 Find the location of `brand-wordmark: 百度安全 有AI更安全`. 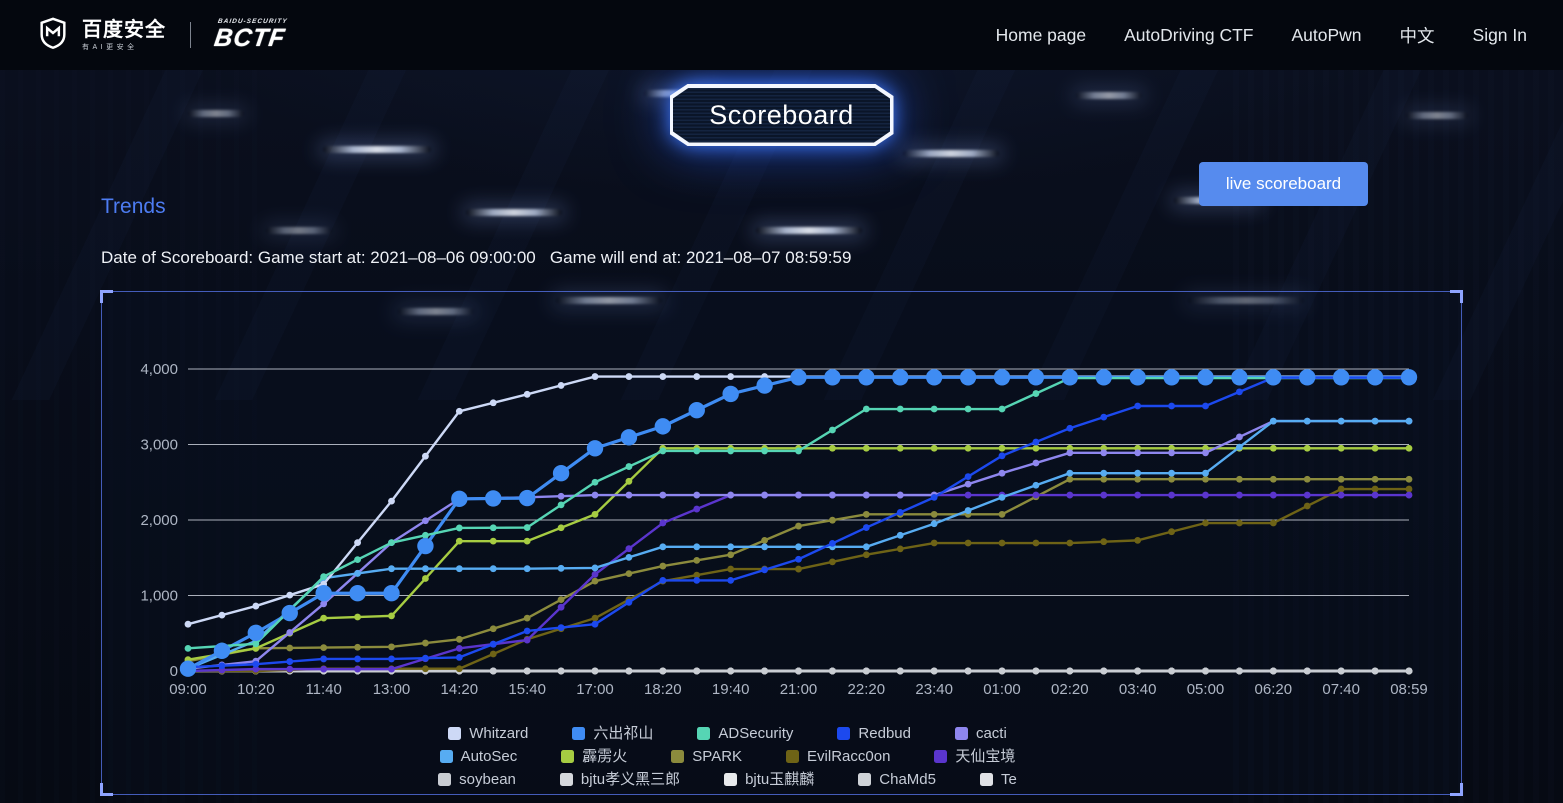

brand-wordmark: 百度安全 有AI更安全 is located at coordinates (124, 35).